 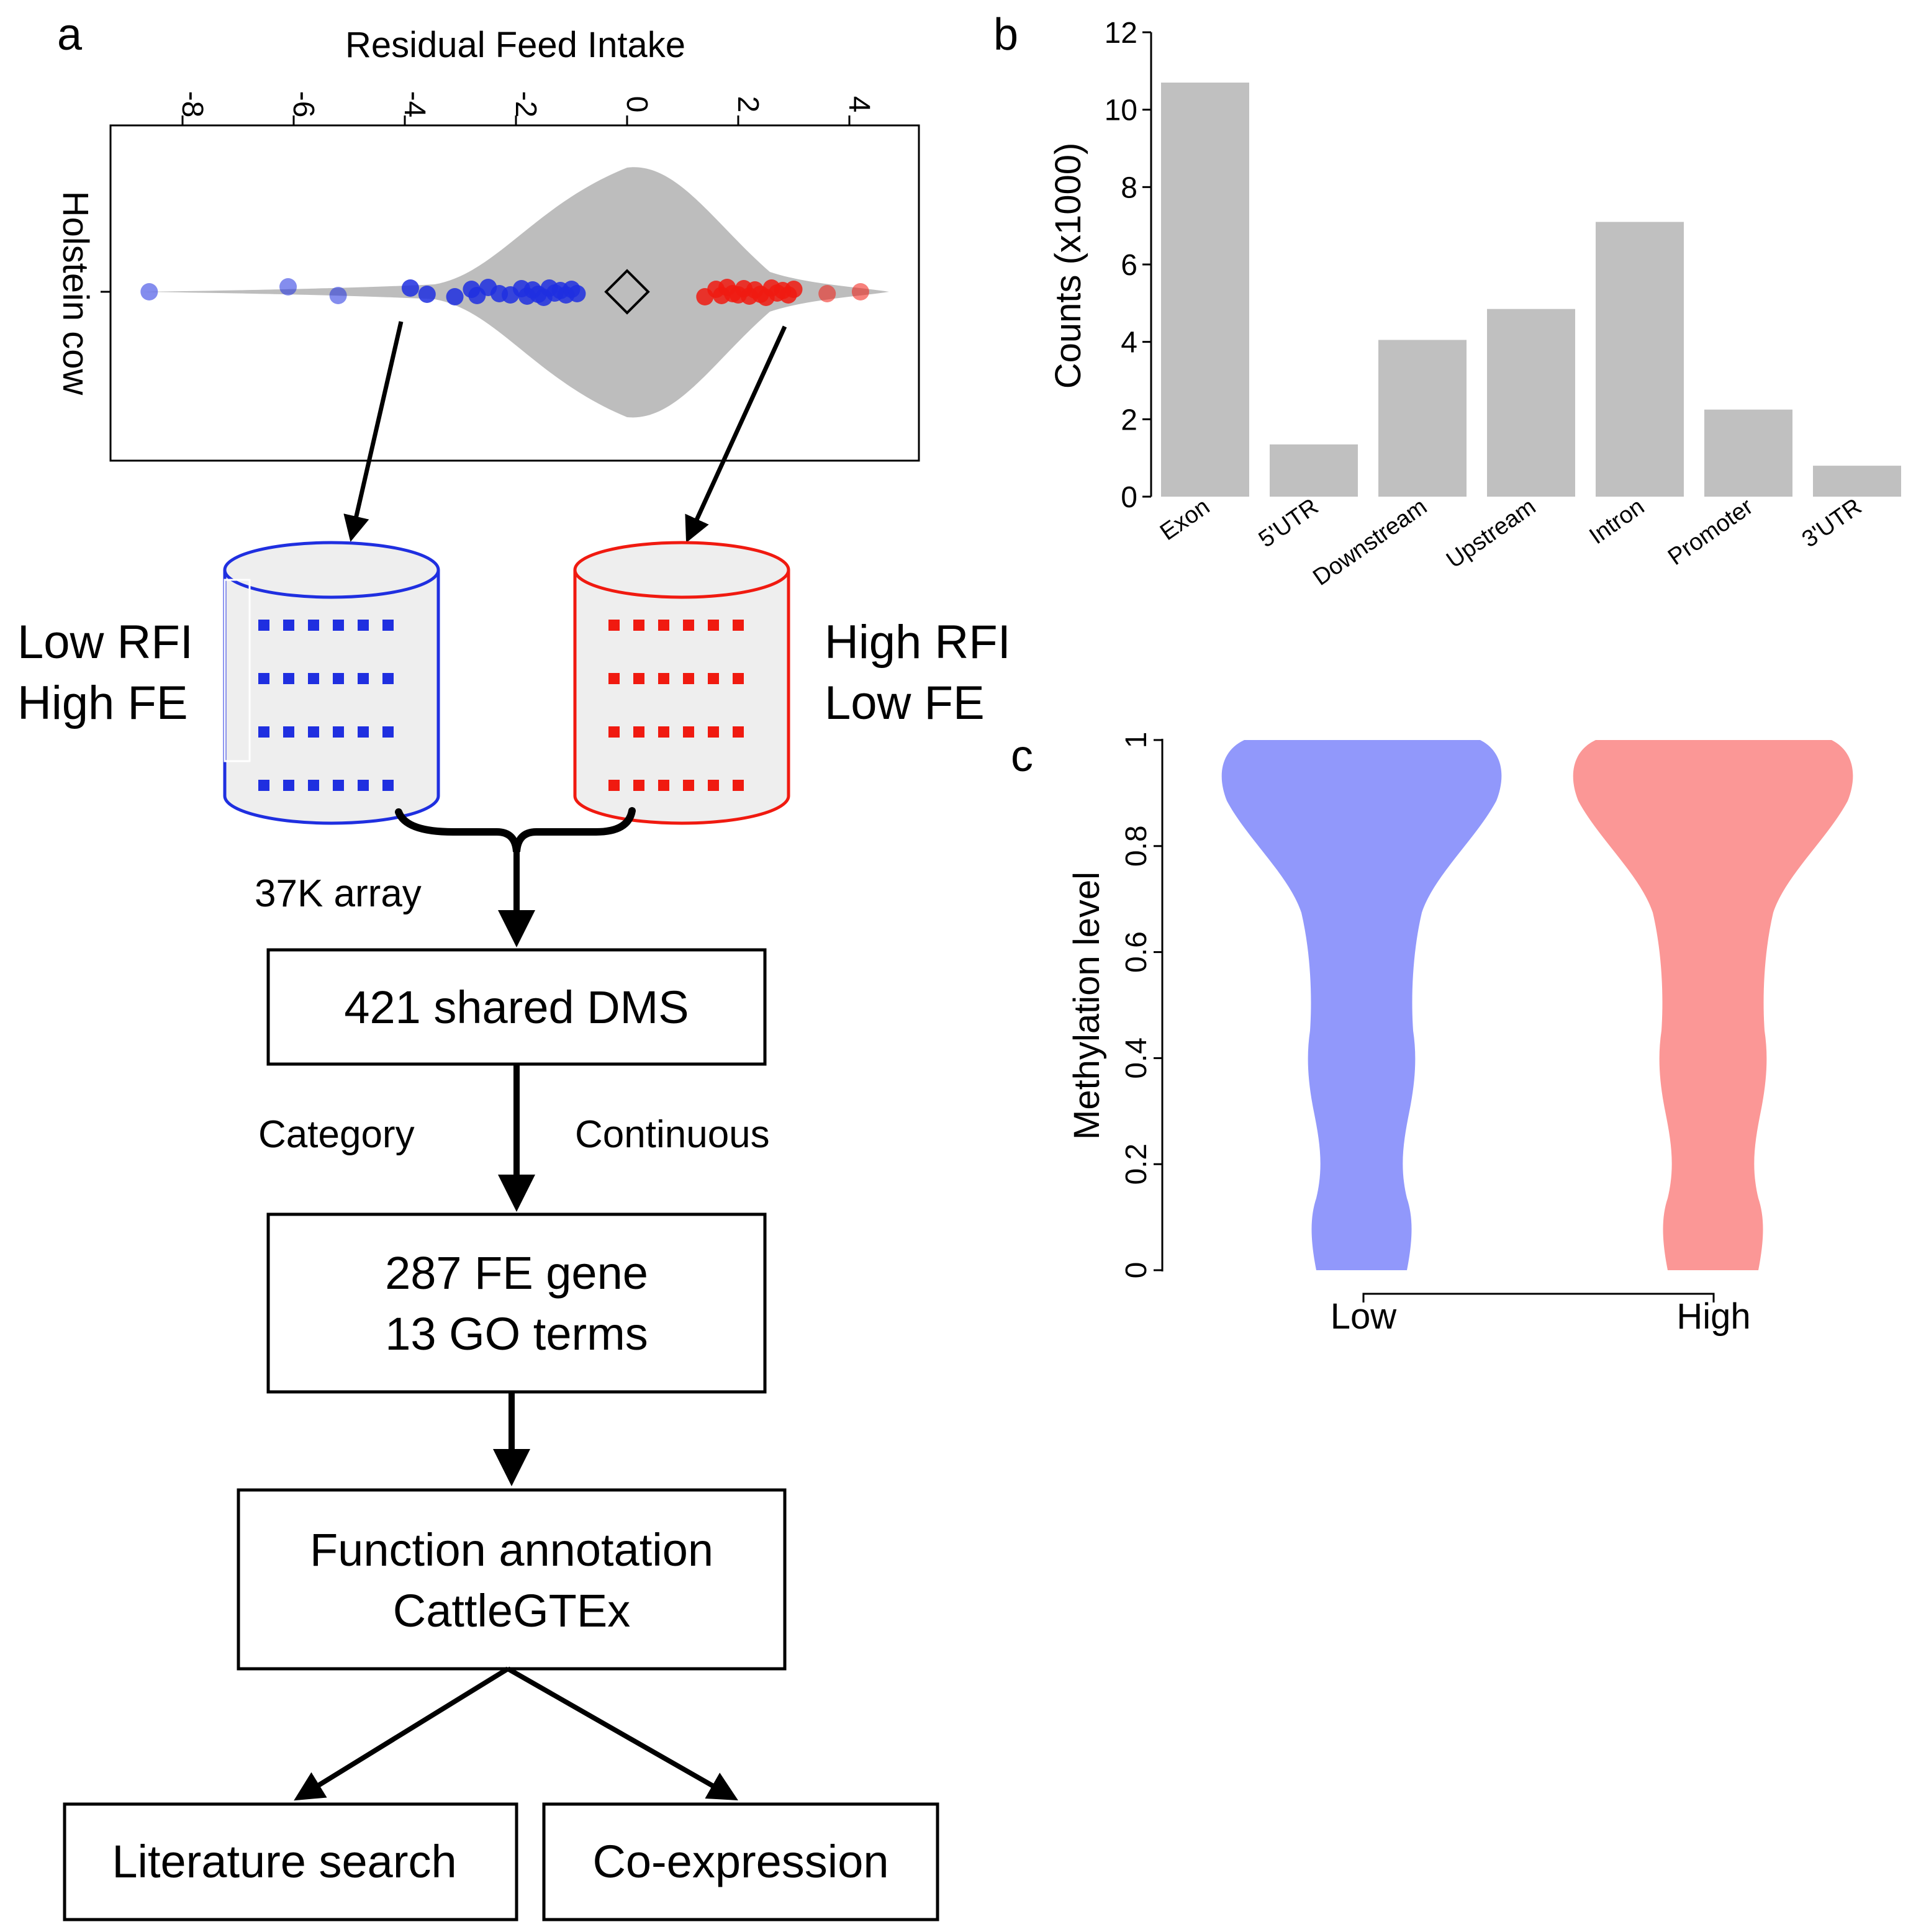 What do you see at coordinates (1365, 1316) in the screenshot?
I see `violin-x-label-low: Low` at bounding box center [1365, 1316].